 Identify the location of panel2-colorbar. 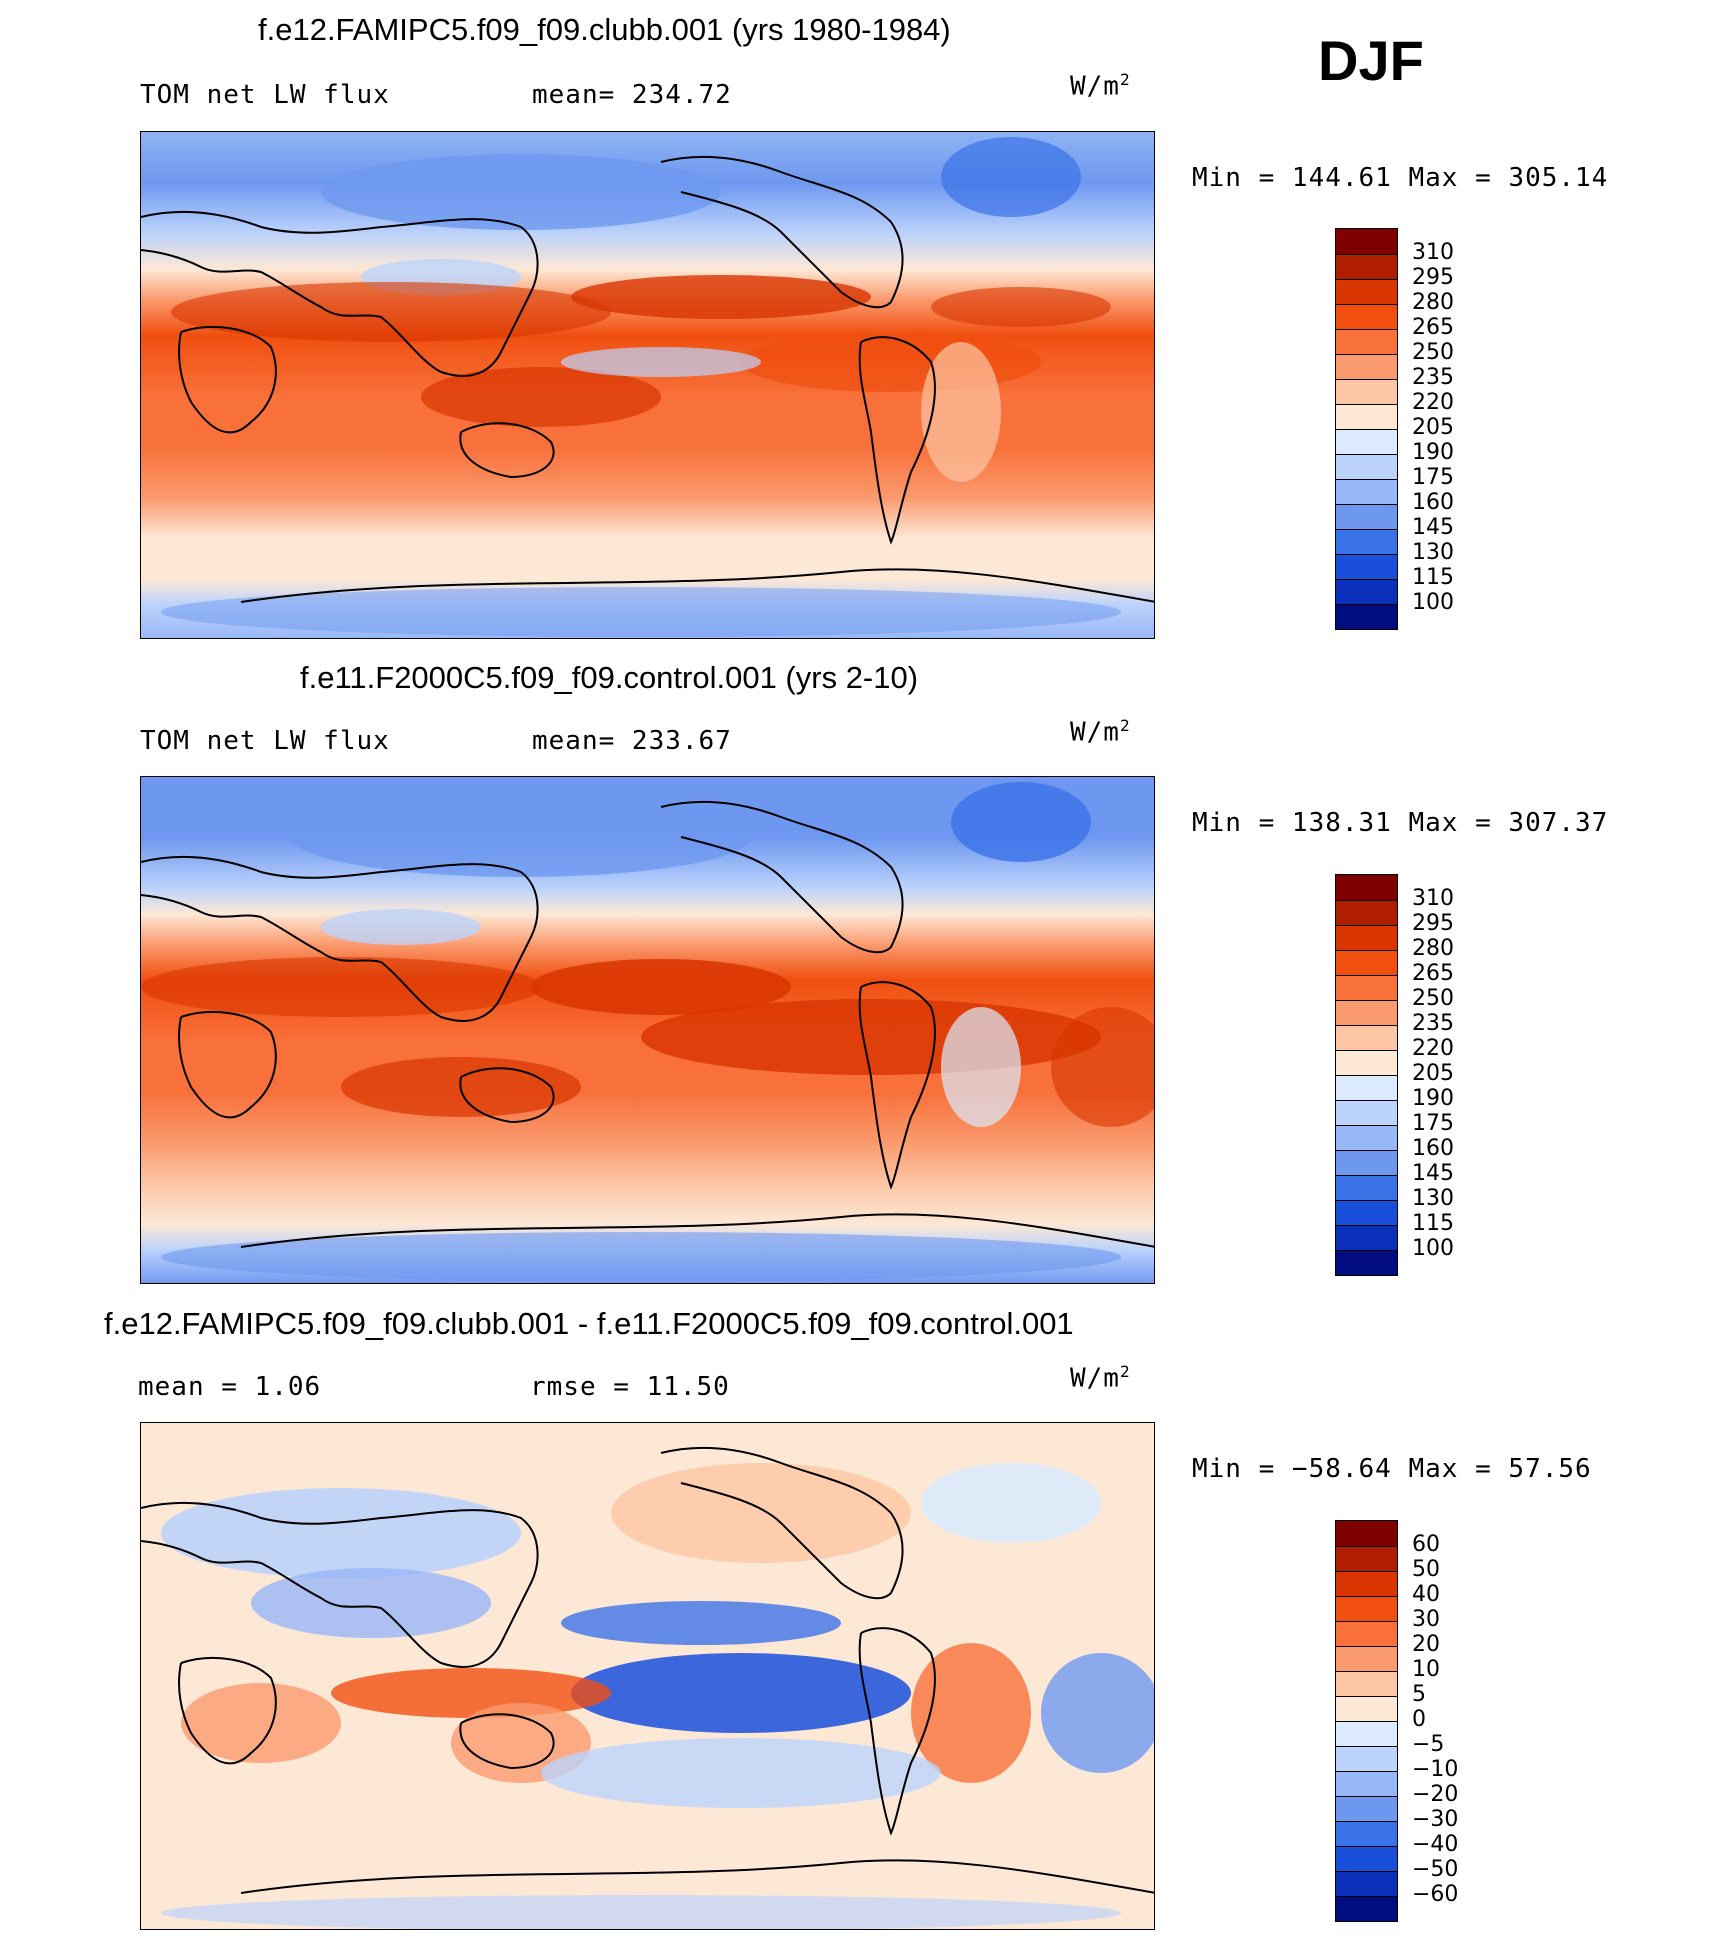
(1366, 1075).